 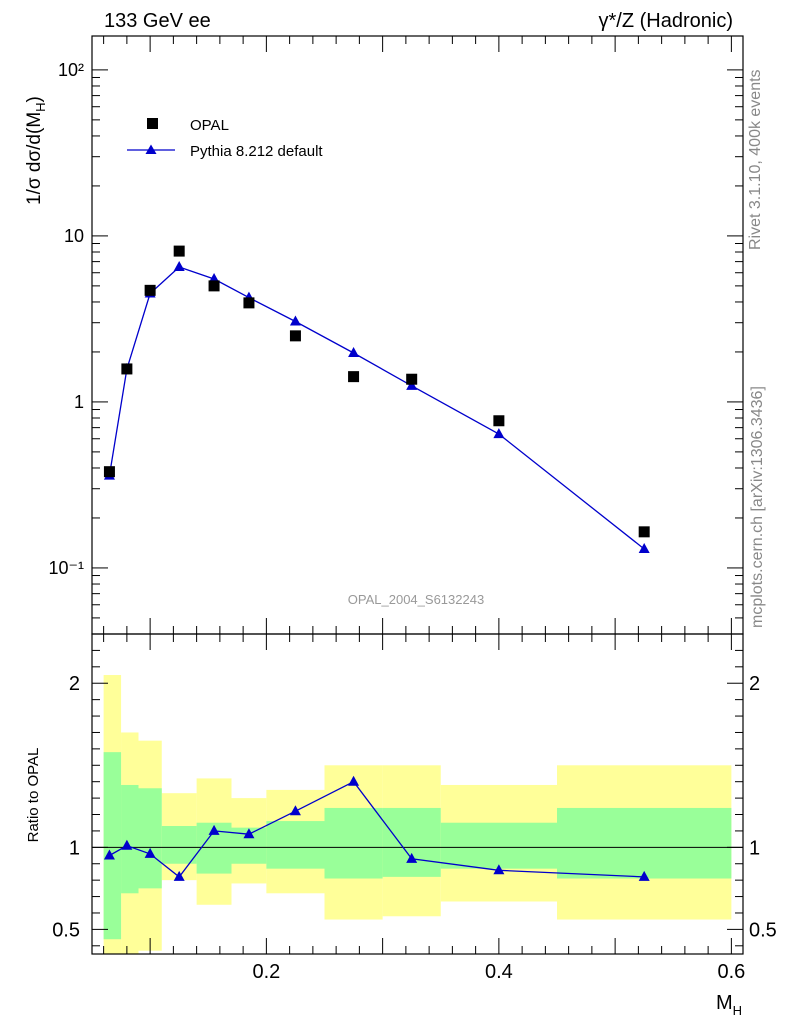 I want to click on ratio-series-markers, so click(x=376, y=828).